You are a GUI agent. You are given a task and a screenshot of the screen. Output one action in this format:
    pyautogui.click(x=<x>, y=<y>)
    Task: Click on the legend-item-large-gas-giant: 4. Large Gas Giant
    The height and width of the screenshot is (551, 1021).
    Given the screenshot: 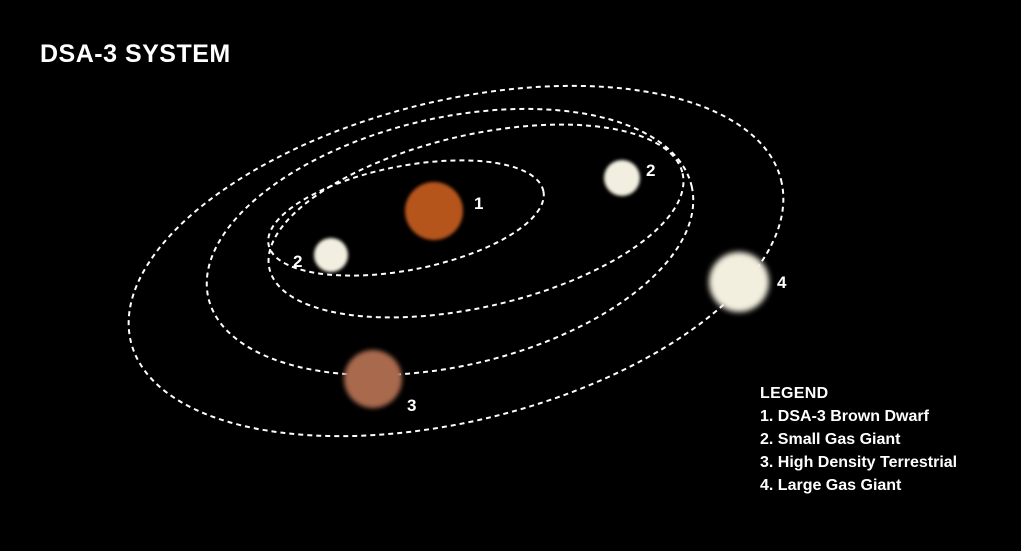 What is the action you would take?
    pyautogui.click(x=831, y=485)
    